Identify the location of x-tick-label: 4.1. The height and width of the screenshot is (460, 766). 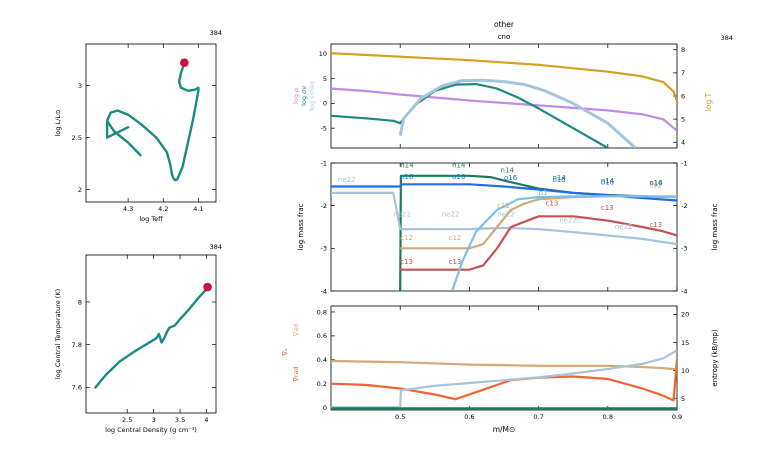
(198, 209).